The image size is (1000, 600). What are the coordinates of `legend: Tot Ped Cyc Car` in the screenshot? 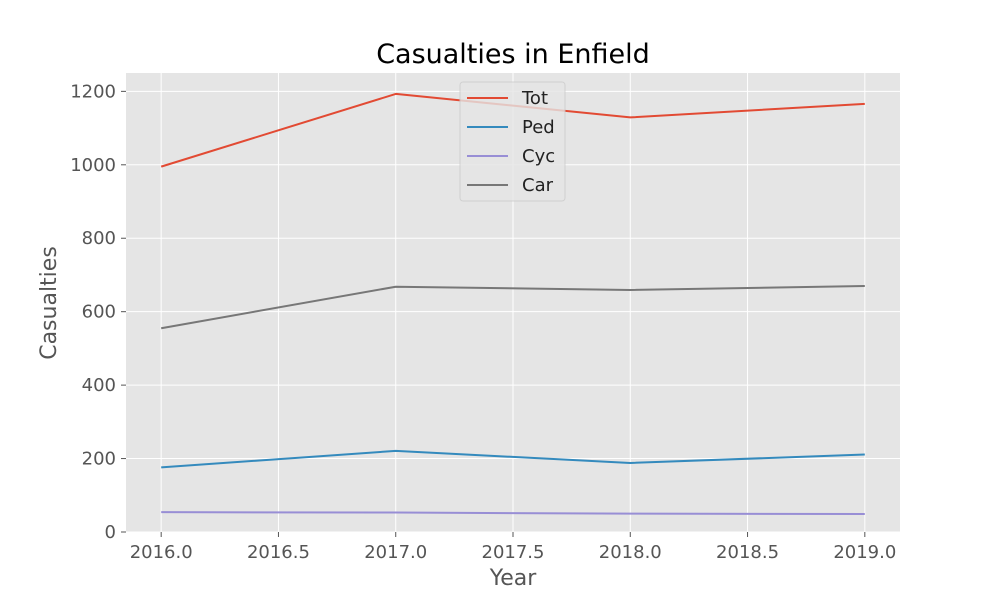 It's located at (512, 141).